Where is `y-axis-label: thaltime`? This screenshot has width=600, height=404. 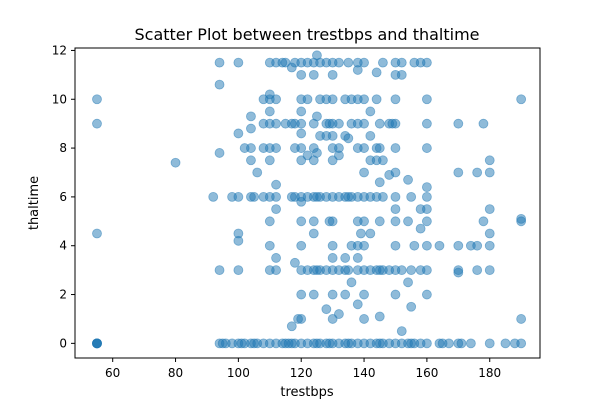
y-axis-label: thaltime is located at coordinates (34, 203).